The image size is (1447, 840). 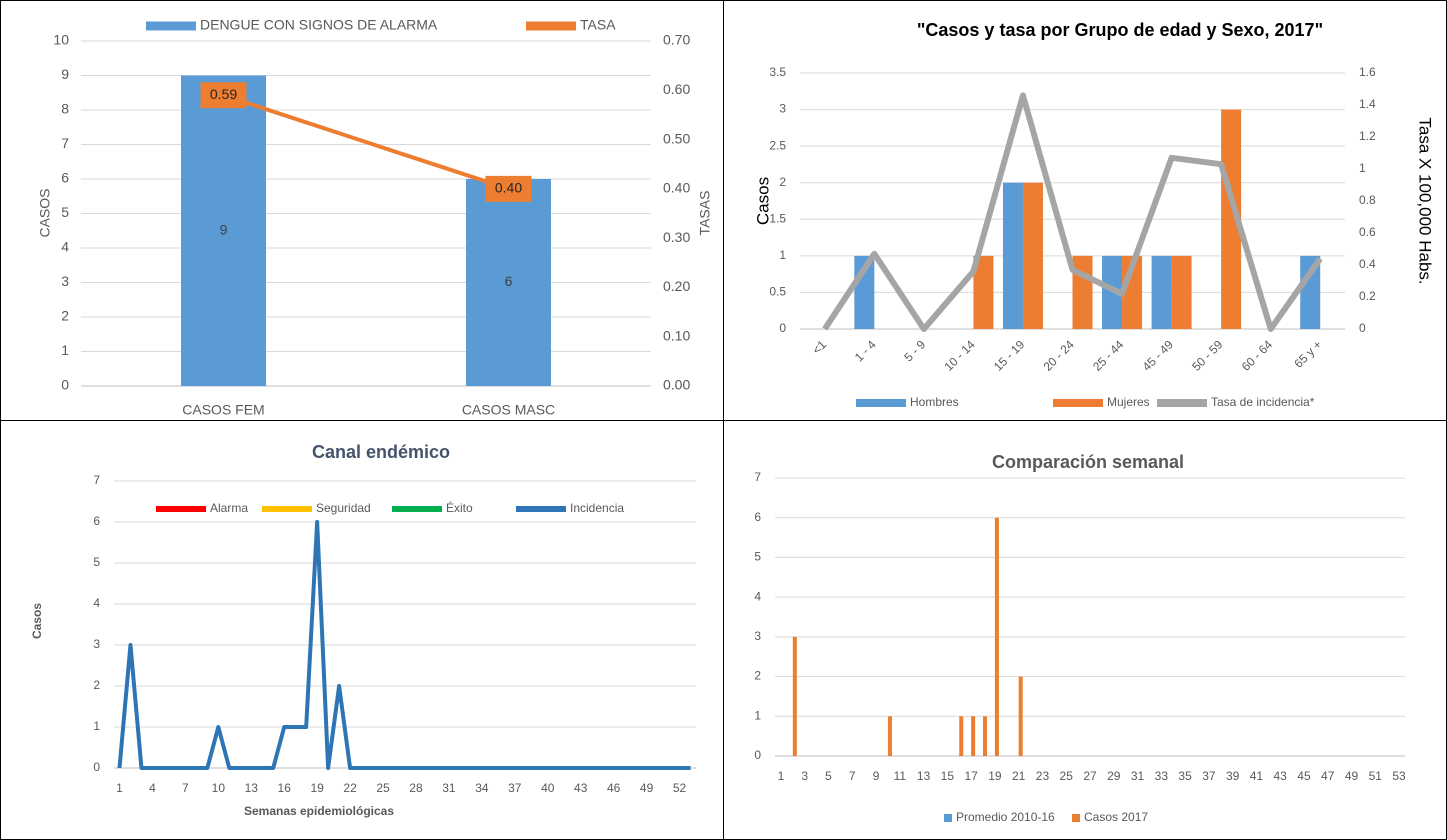 What do you see at coordinates (152, 788) in the screenshot?
I see `x-tick-label: 4` at bounding box center [152, 788].